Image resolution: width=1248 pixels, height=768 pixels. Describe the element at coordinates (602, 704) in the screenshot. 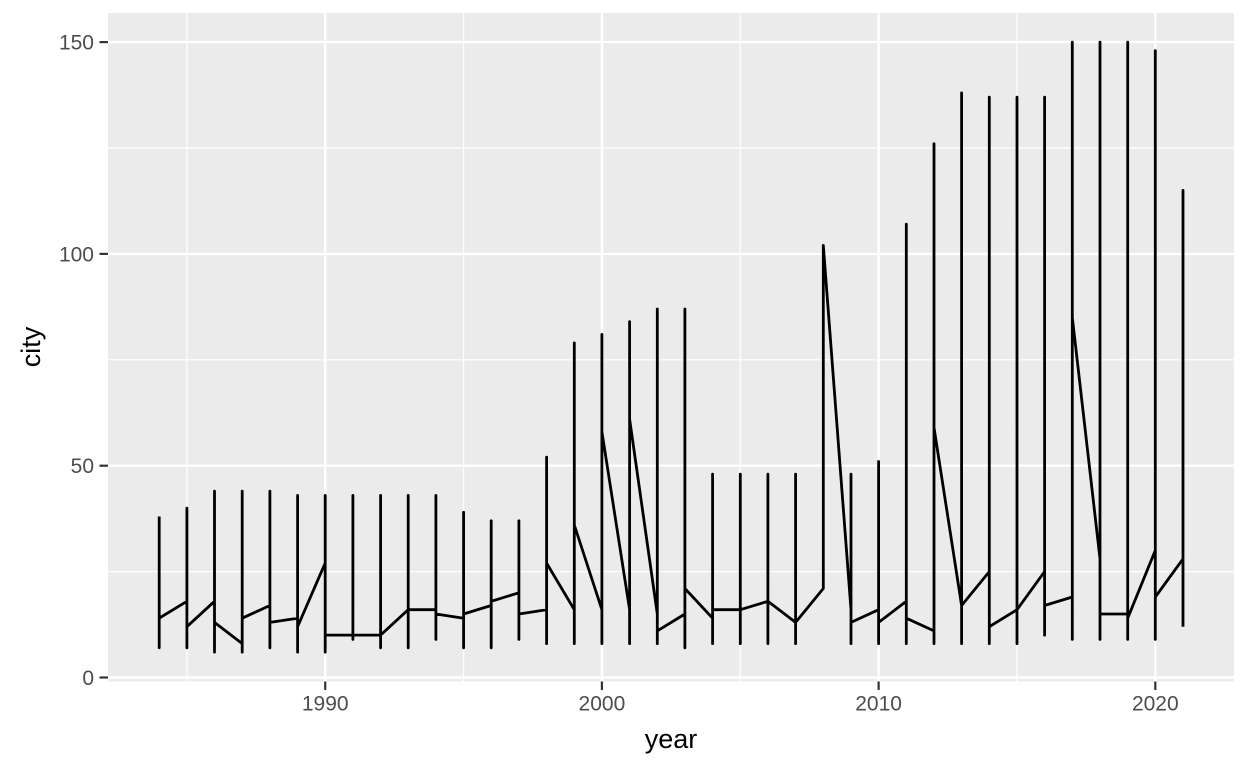

I see `x-tick-label: 2000` at that location.